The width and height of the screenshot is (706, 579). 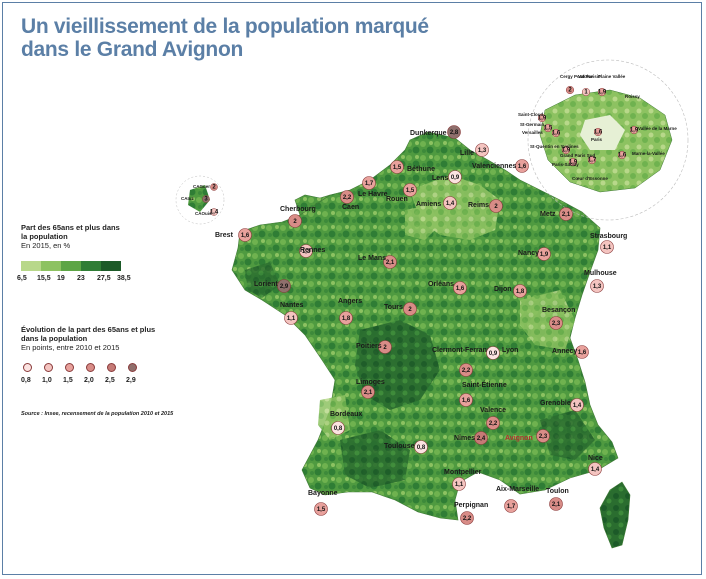 What do you see at coordinates (530, 114) in the screenshot?
I see `inset-paris-label: Saint-Cloud` at bounding box center [530, 114].